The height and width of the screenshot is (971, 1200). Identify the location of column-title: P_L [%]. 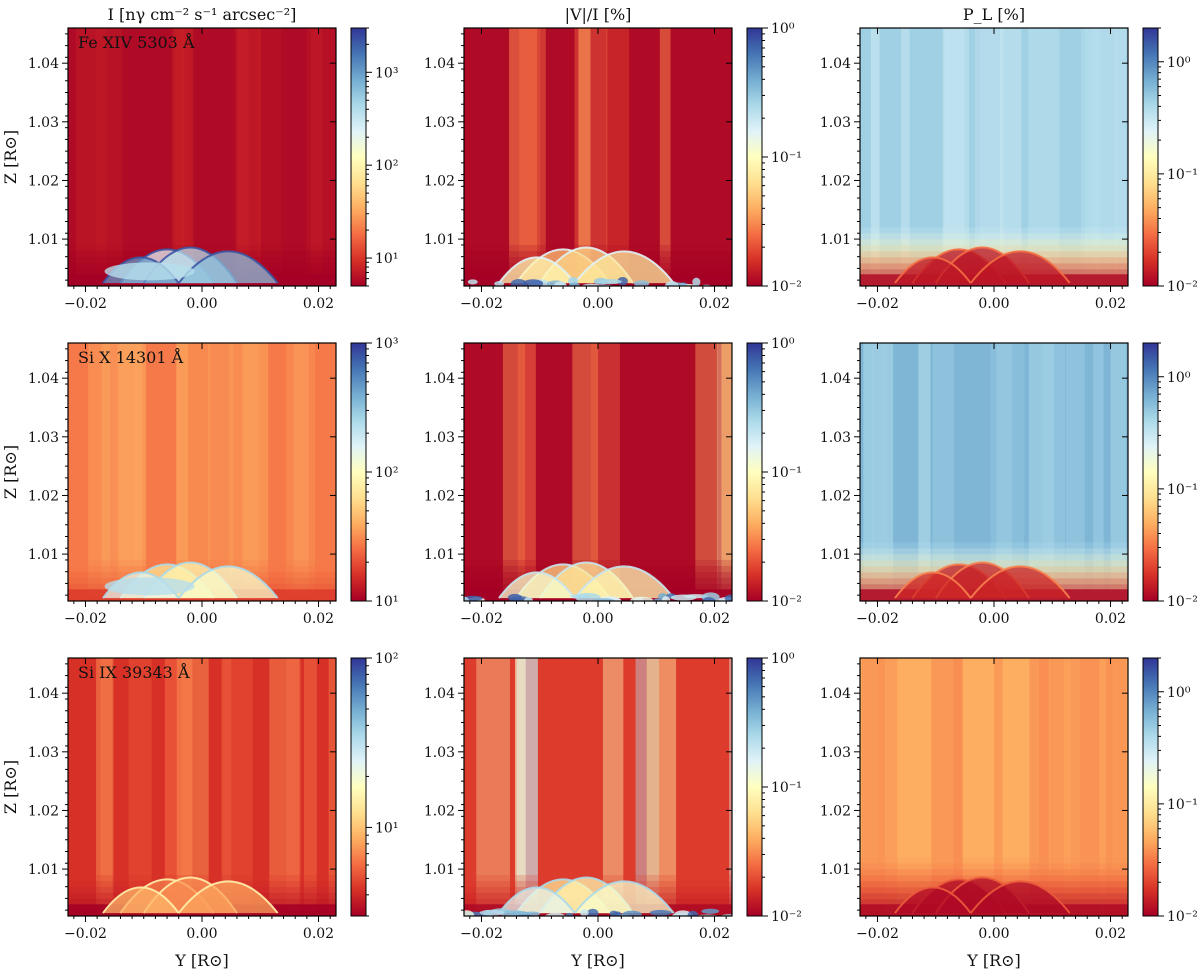
(994, 14).